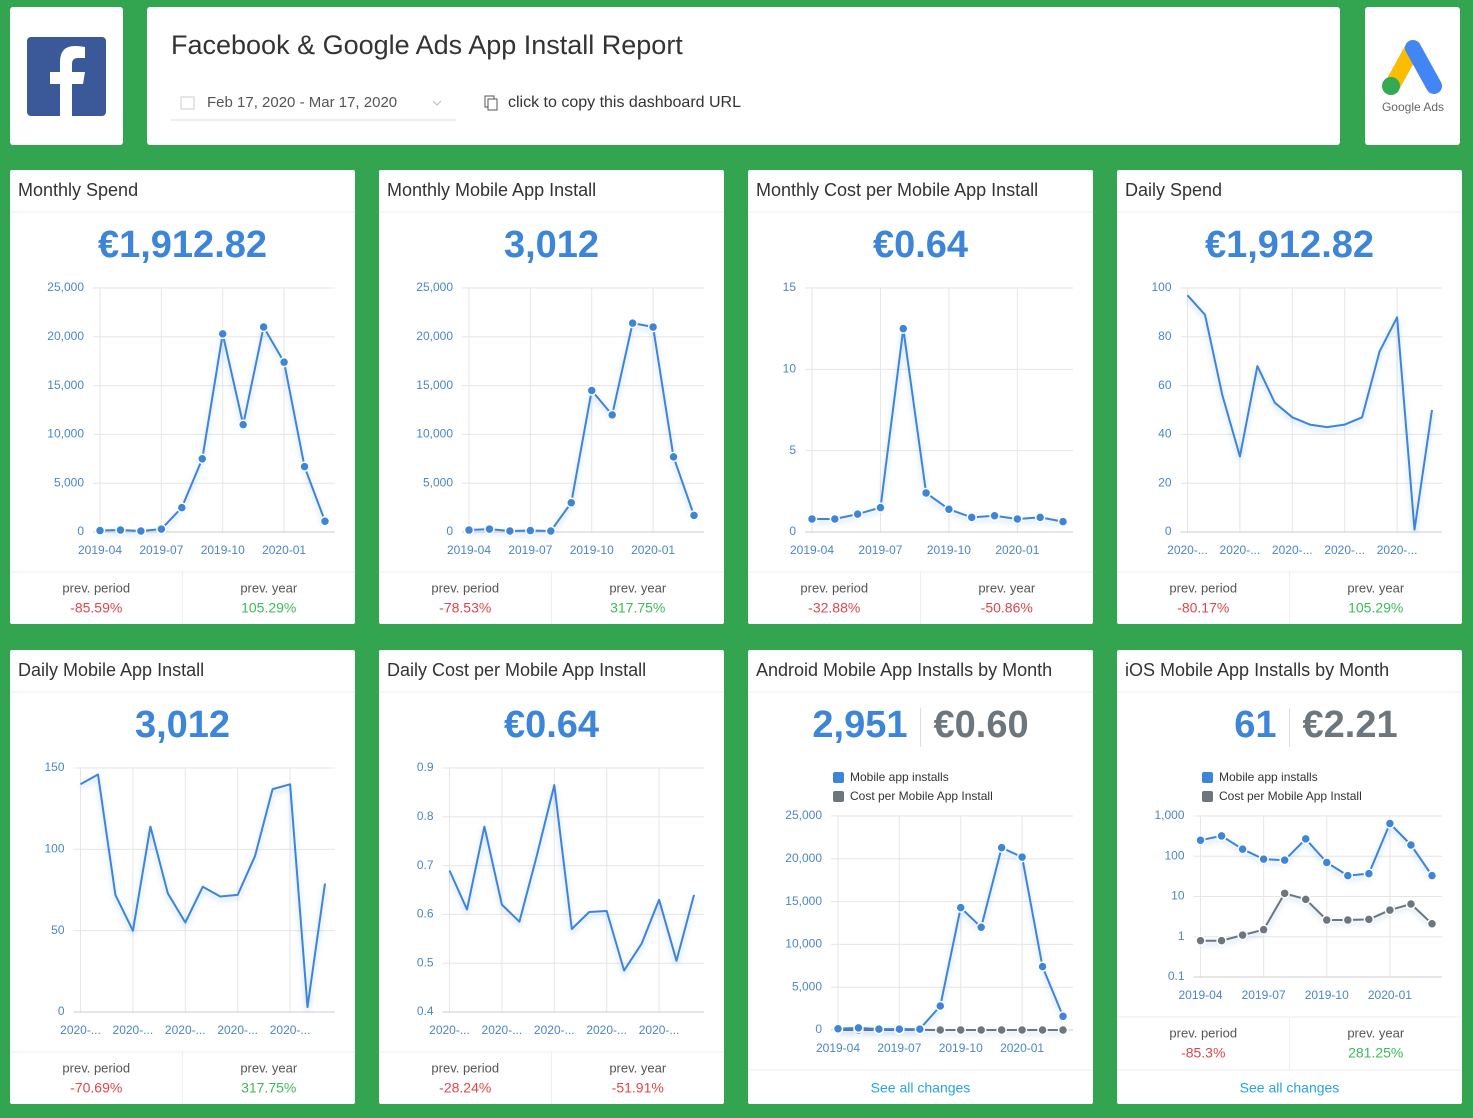  What do you see at coordinates (268, 608) in the screenshot?
I see `compare-value: 105.29%` at bounding box center [268, 608].